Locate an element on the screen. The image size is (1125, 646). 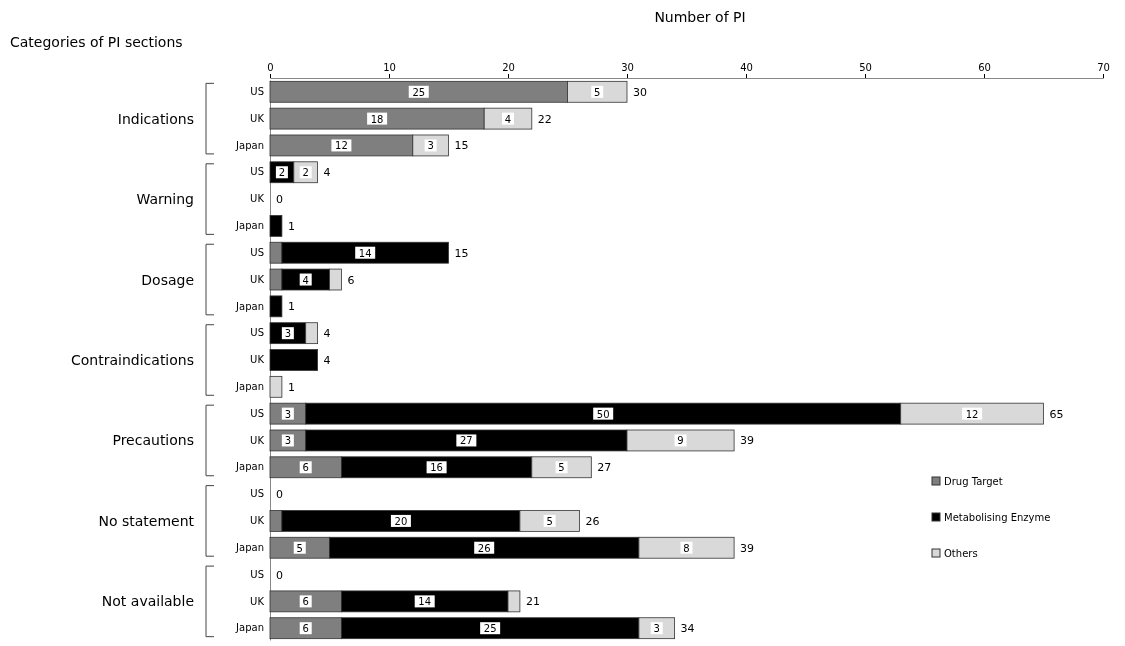
data-label: 16 is located at coordinates (436, 468).